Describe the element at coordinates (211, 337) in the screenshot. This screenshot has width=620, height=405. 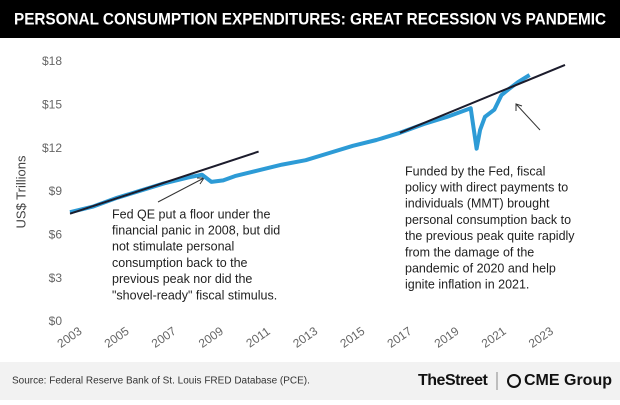
I see `x-tick-label: 2009` at that location.